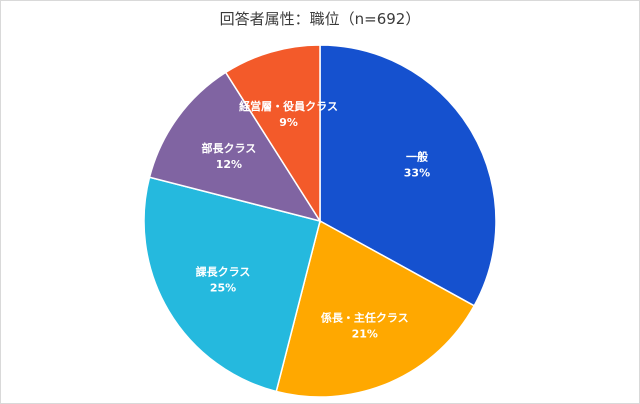 This screenshot has width=640, height=404. What do you see at coordinates (365, 333) in the screenshot?
I see `slice-value-label-2: 21%` at bounding box center [365, 333].